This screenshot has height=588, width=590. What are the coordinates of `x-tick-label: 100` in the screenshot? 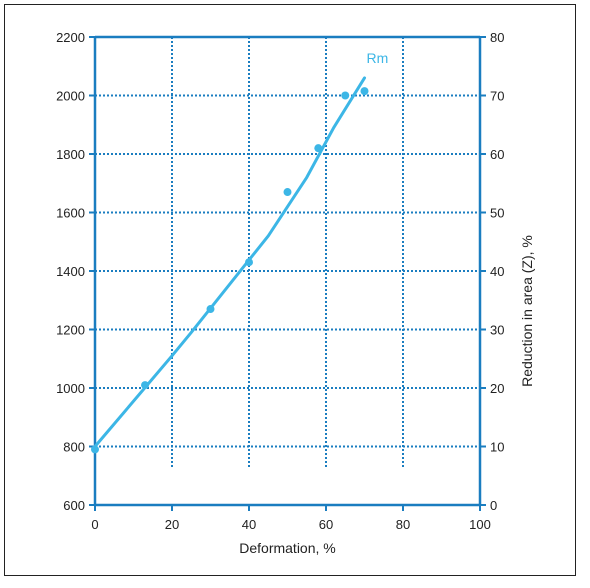 It's located at (480, 524).